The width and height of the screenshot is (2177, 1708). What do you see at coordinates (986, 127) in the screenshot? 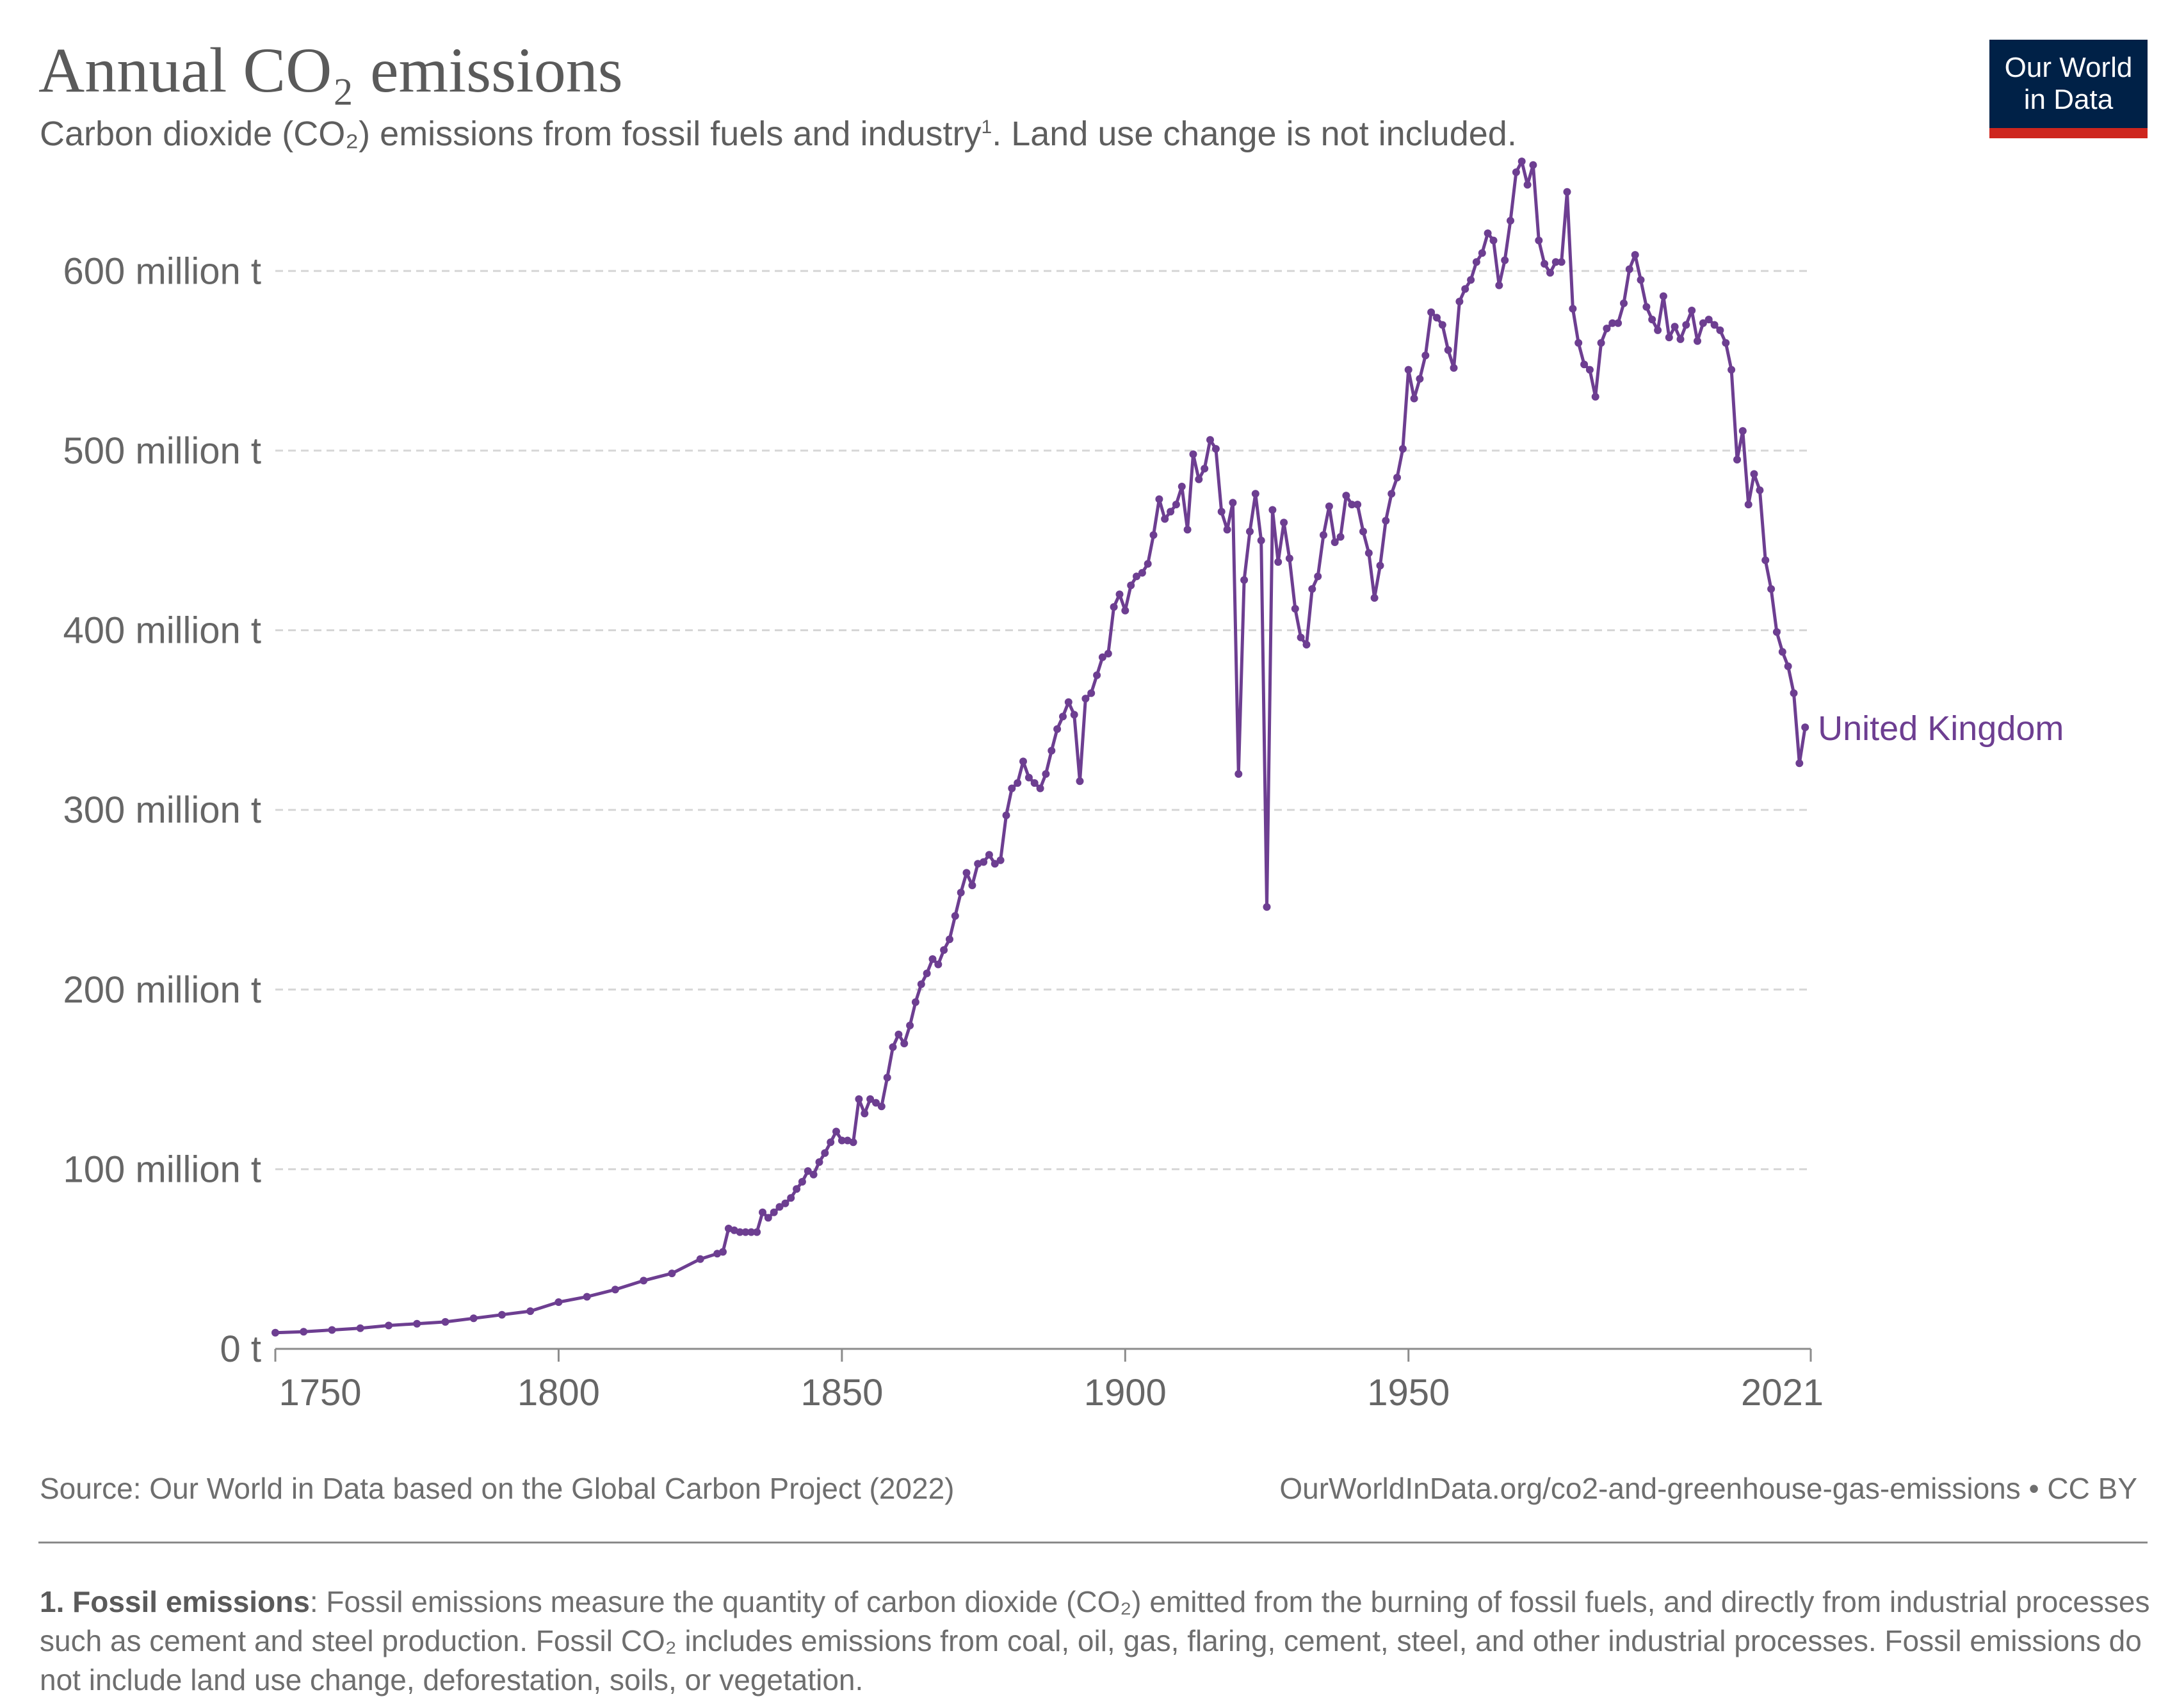
I see `footnote-marker: 1` at bounding box center [986, 127].